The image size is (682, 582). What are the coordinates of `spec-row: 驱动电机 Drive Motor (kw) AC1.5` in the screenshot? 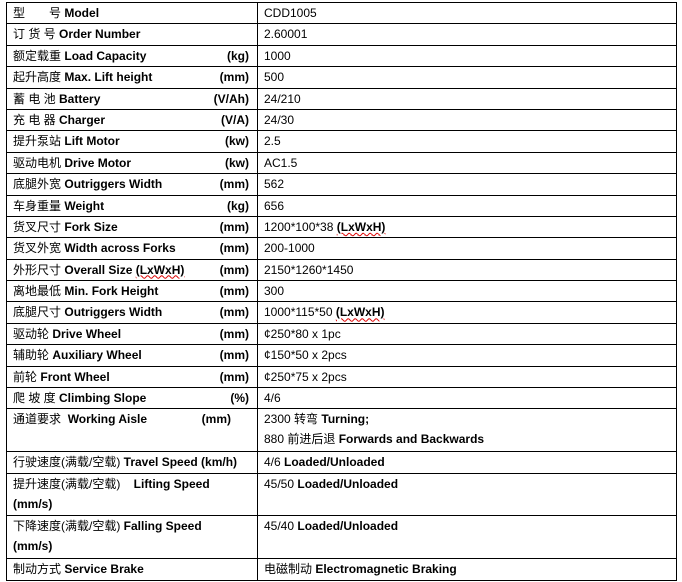 It's located at (341, 163).